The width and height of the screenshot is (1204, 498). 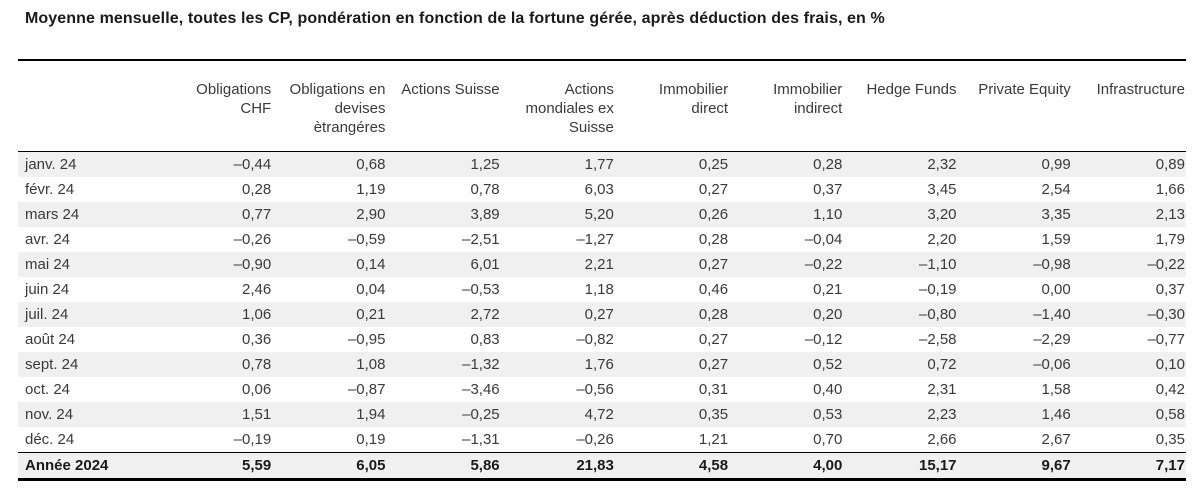 What do you see at coordinates (50, 190) in the screenshot?
I see `row-label: févr. 24` at bounding box center [50, 190].